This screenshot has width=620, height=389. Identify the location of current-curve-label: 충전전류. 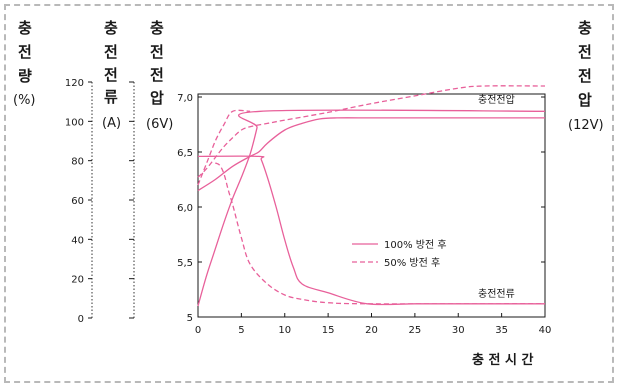
(496, 294).